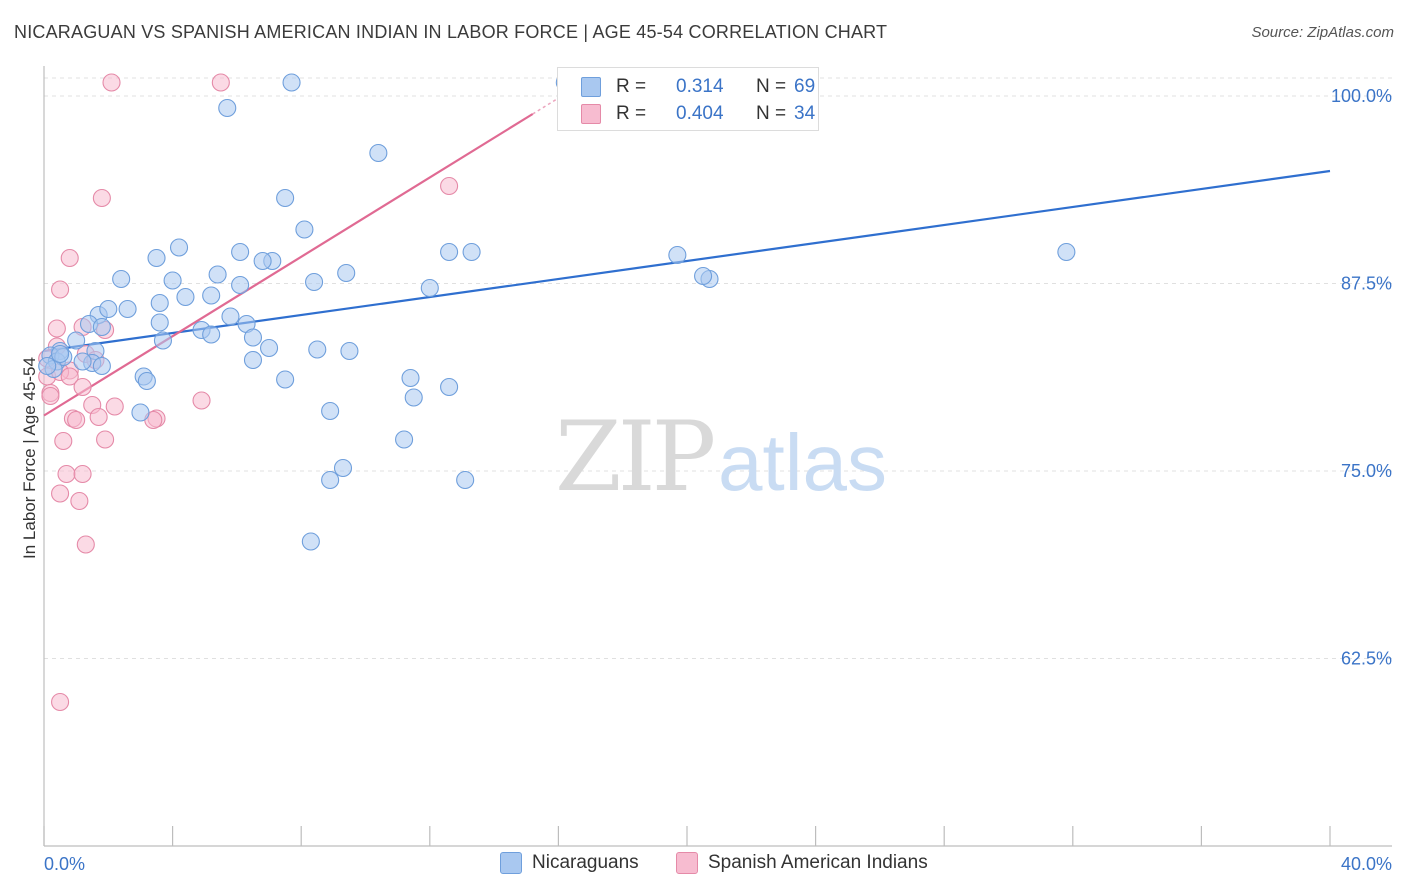 This screenshot has height=892, width=1406. Describe the element at coordinates (700, 86) in the screenshot. I see `legend-r-value: 0.314` at that location.